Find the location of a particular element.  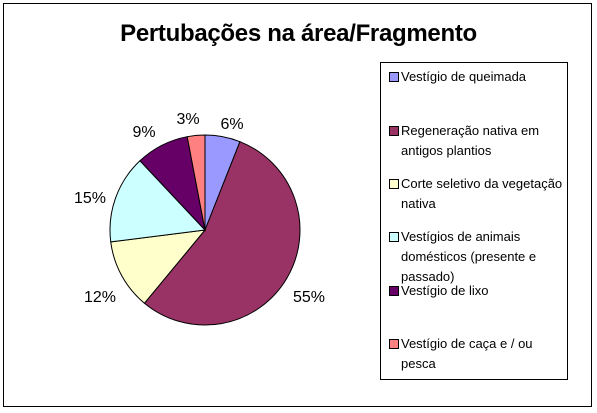

legend-swatch-corte is located at coordinates (394, 184).